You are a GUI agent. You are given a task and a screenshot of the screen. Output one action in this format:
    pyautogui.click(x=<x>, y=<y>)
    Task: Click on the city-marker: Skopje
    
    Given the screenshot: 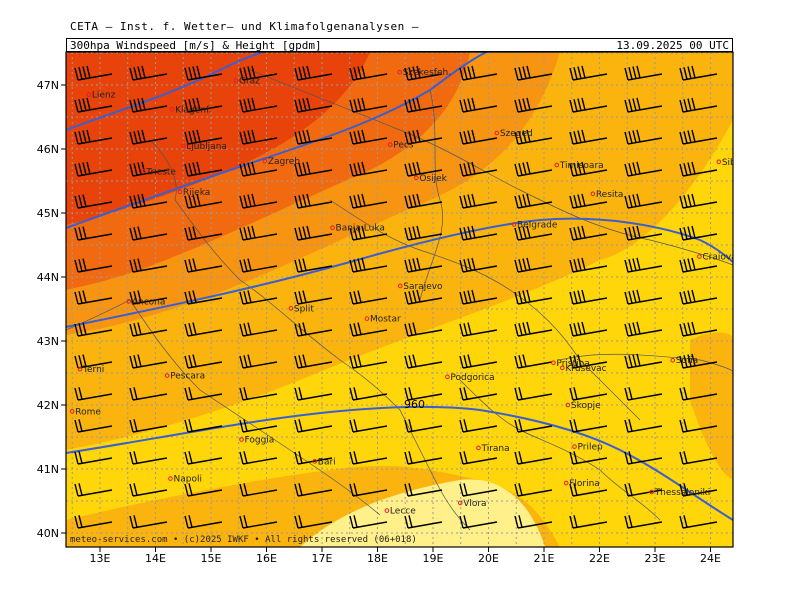 What is the action you would take?
    pyautogui.click(x=583, y=406)
    